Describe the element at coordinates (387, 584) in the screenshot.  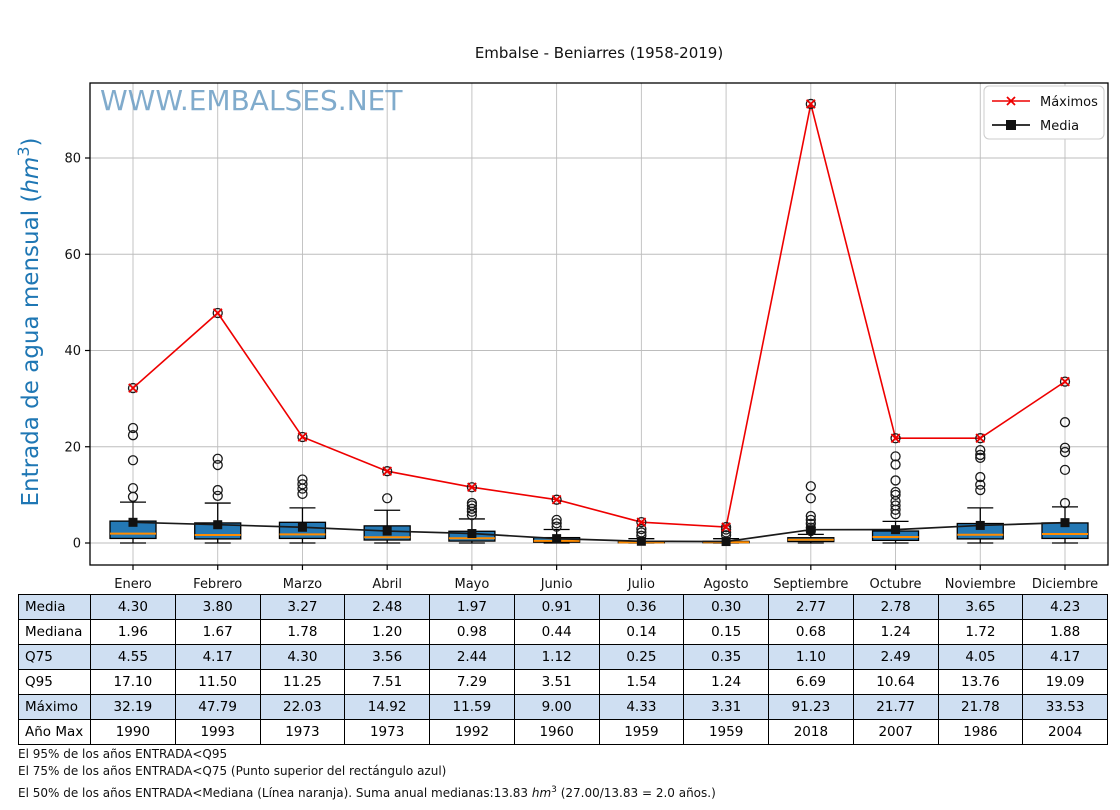
I see `x-tick-label: Abril` at that location.